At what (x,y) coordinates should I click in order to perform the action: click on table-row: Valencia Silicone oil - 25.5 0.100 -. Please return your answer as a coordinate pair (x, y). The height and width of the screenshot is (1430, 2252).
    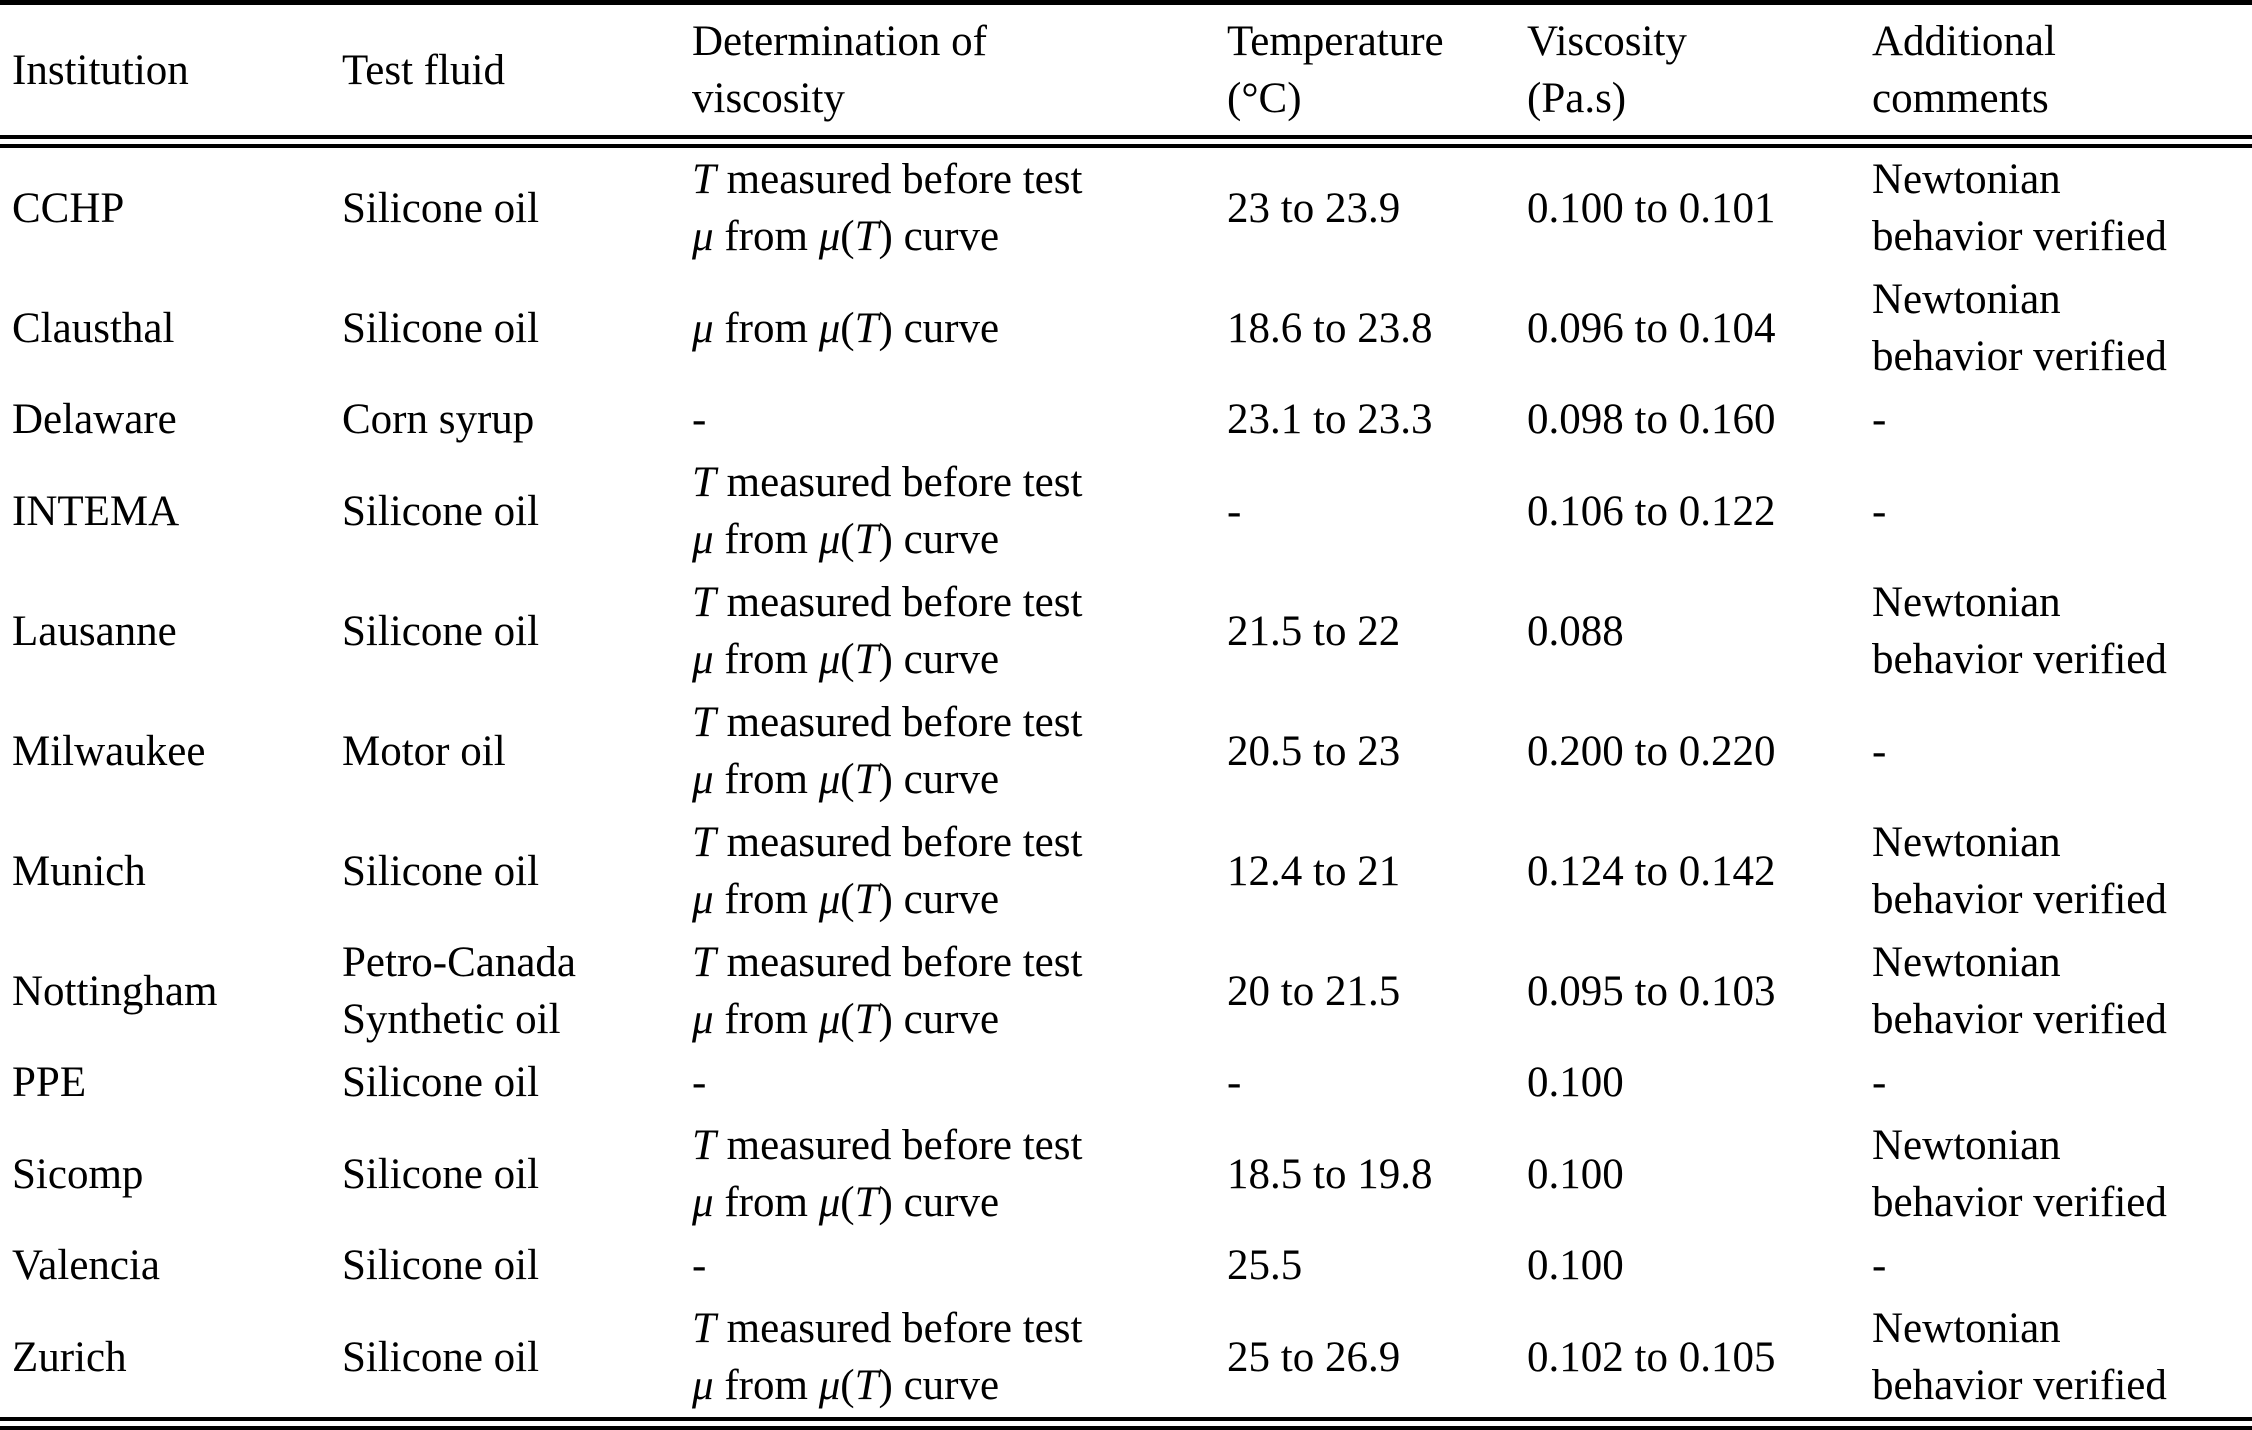
    Looking at the image, I should click on (1126, 1265).